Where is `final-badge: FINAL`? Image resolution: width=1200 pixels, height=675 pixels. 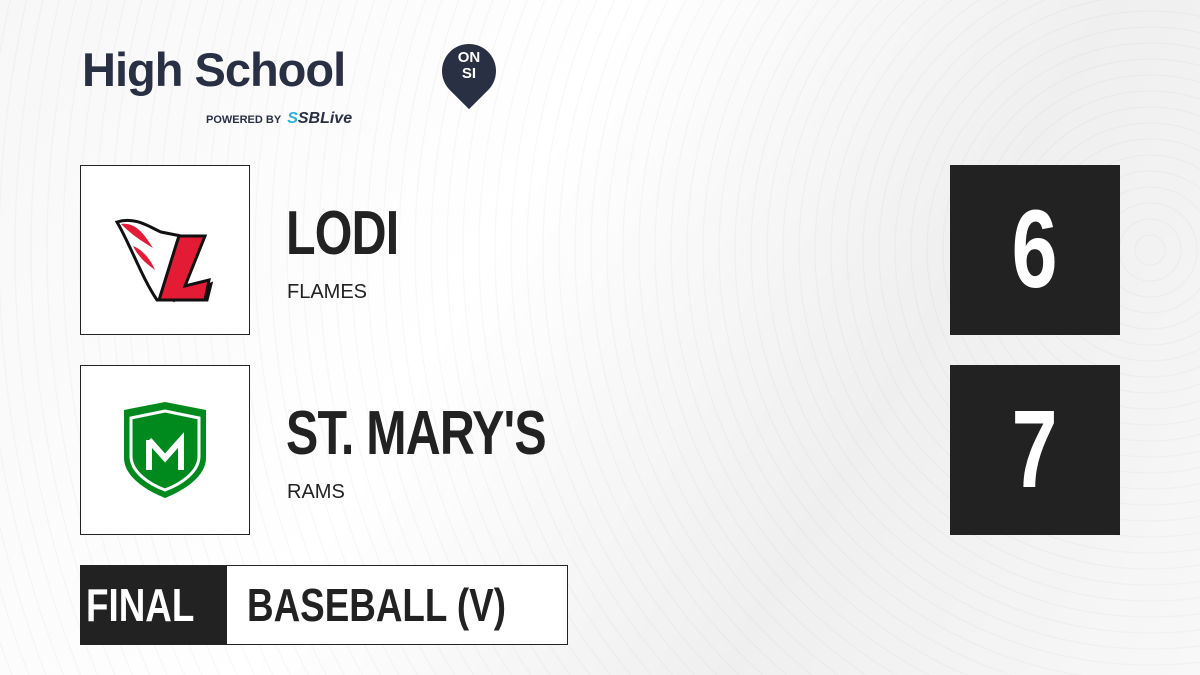
final-badge: FINAL is located at coordinates (154, 605).